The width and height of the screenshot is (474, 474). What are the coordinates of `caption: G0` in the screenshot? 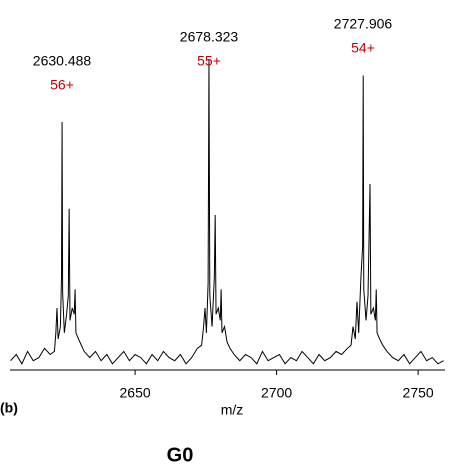 It's located at (180, 455).